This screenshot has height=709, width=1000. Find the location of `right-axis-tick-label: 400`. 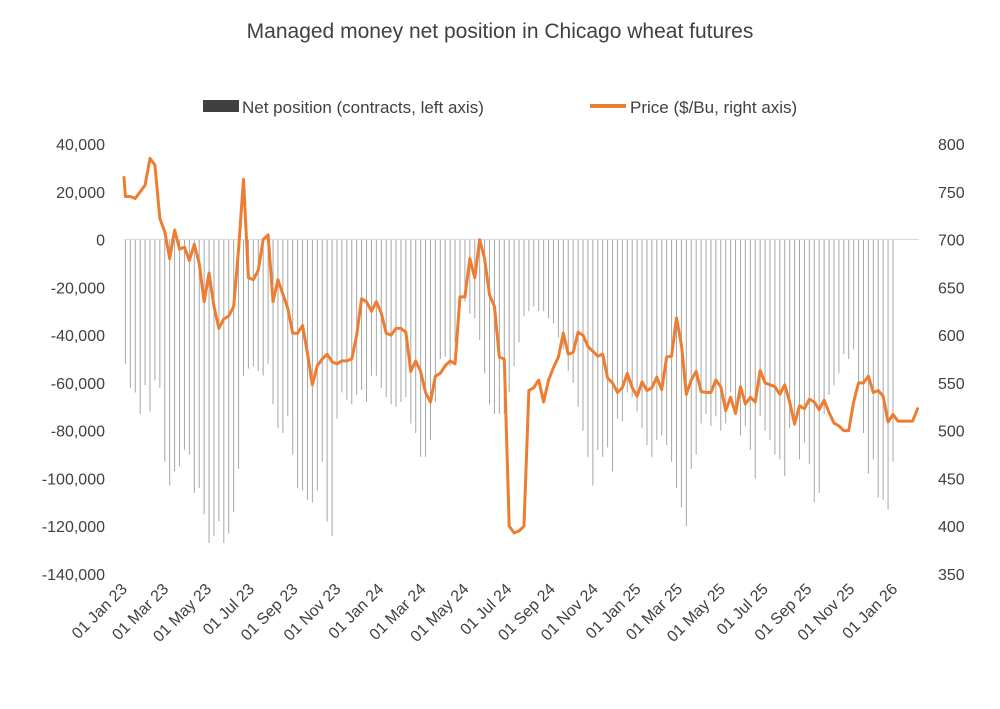

right-axis-tick-label: 400 is located at coordinates (951, 527).